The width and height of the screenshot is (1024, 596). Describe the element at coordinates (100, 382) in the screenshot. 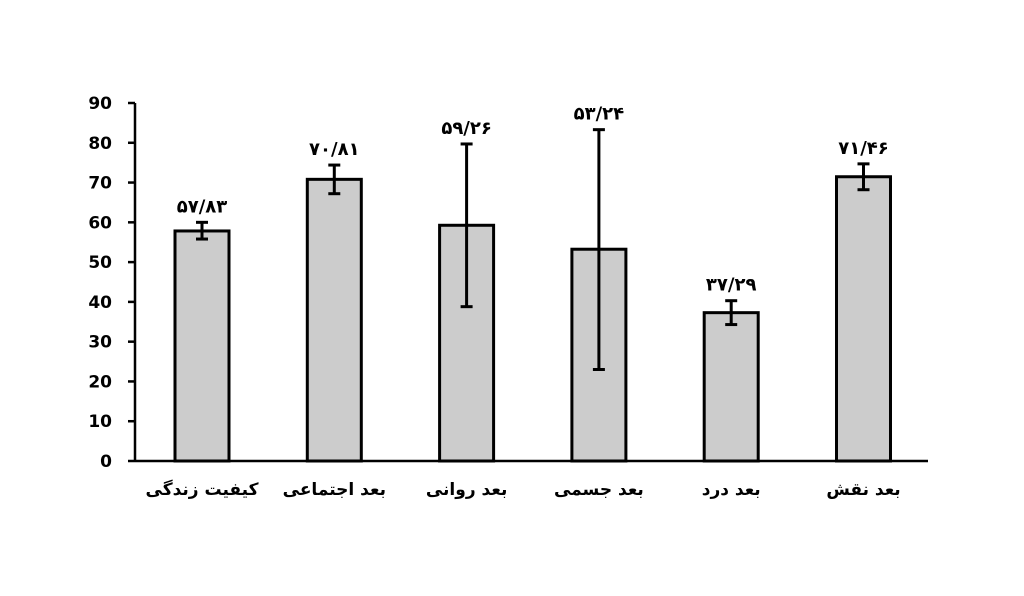

I see `y-tick-label: 20` at that location.